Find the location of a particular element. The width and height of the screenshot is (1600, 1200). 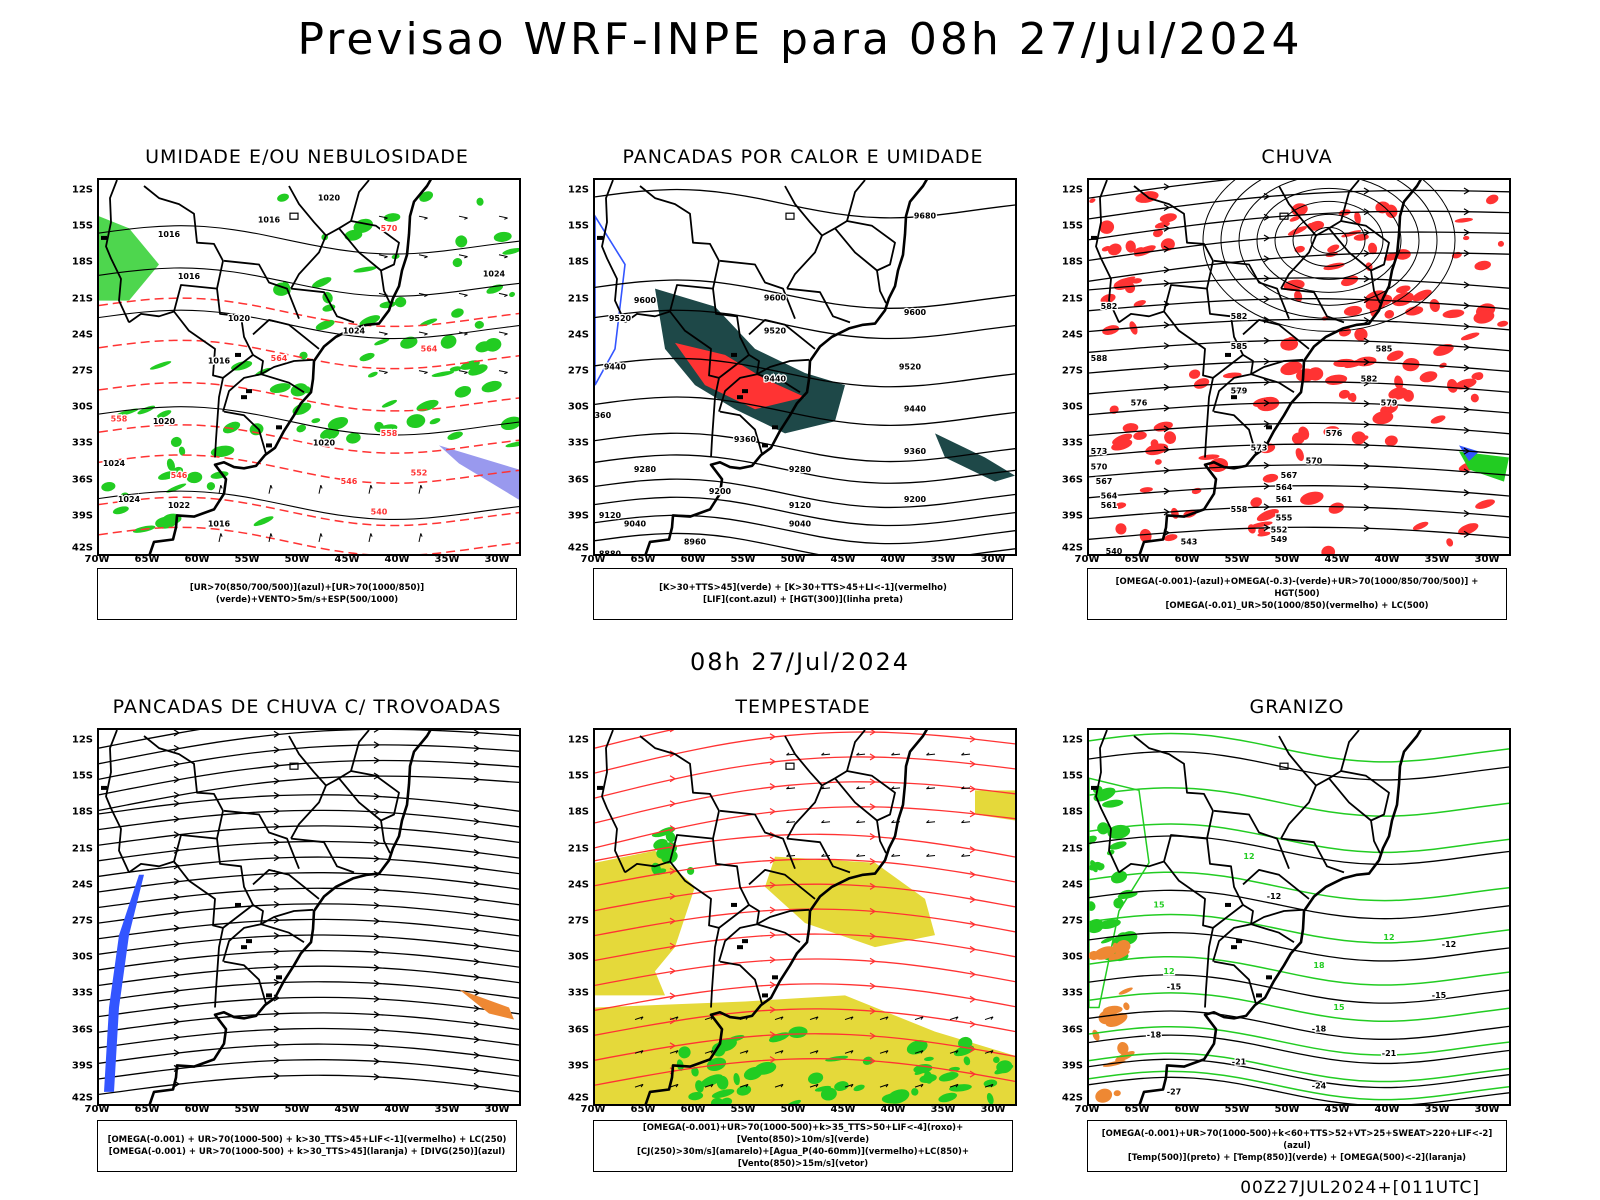

contour-label: 15 is located at coordinates (1159, 904).